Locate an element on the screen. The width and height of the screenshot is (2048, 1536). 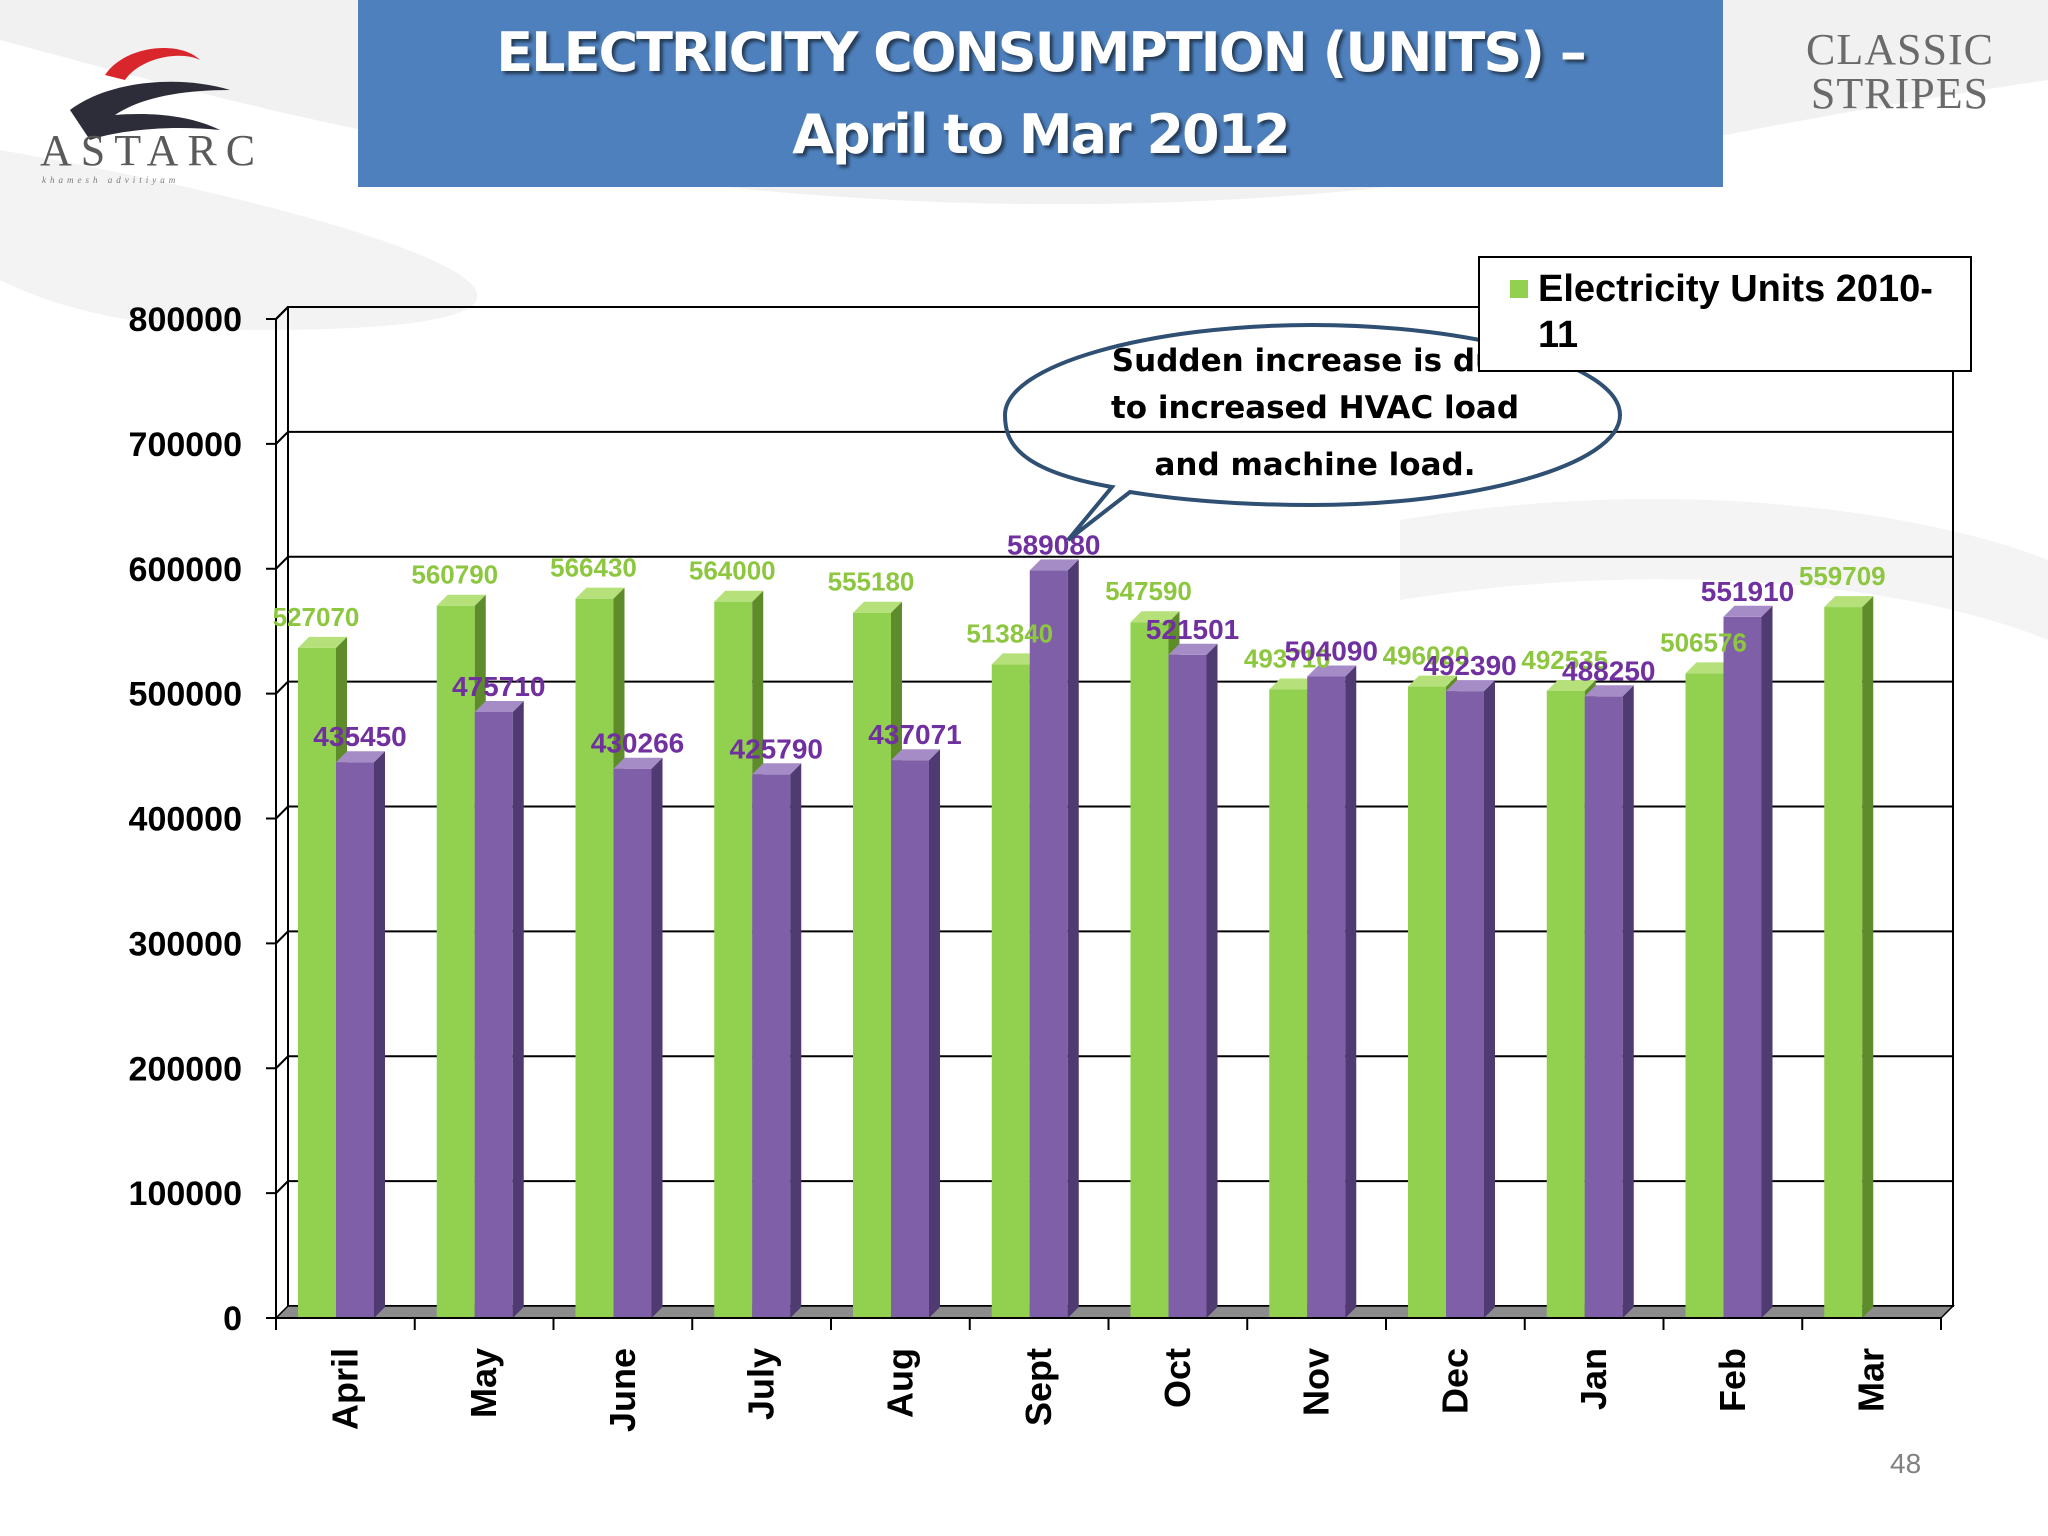
data-label-series-2: 492390 is located at coordinates (1469, 665).